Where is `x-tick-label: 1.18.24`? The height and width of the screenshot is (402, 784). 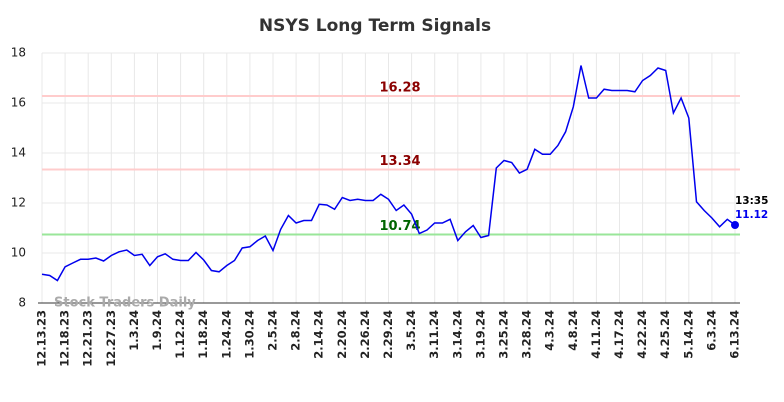 x-tick-label: 1.18.24 is located at coordinates (203, 334).